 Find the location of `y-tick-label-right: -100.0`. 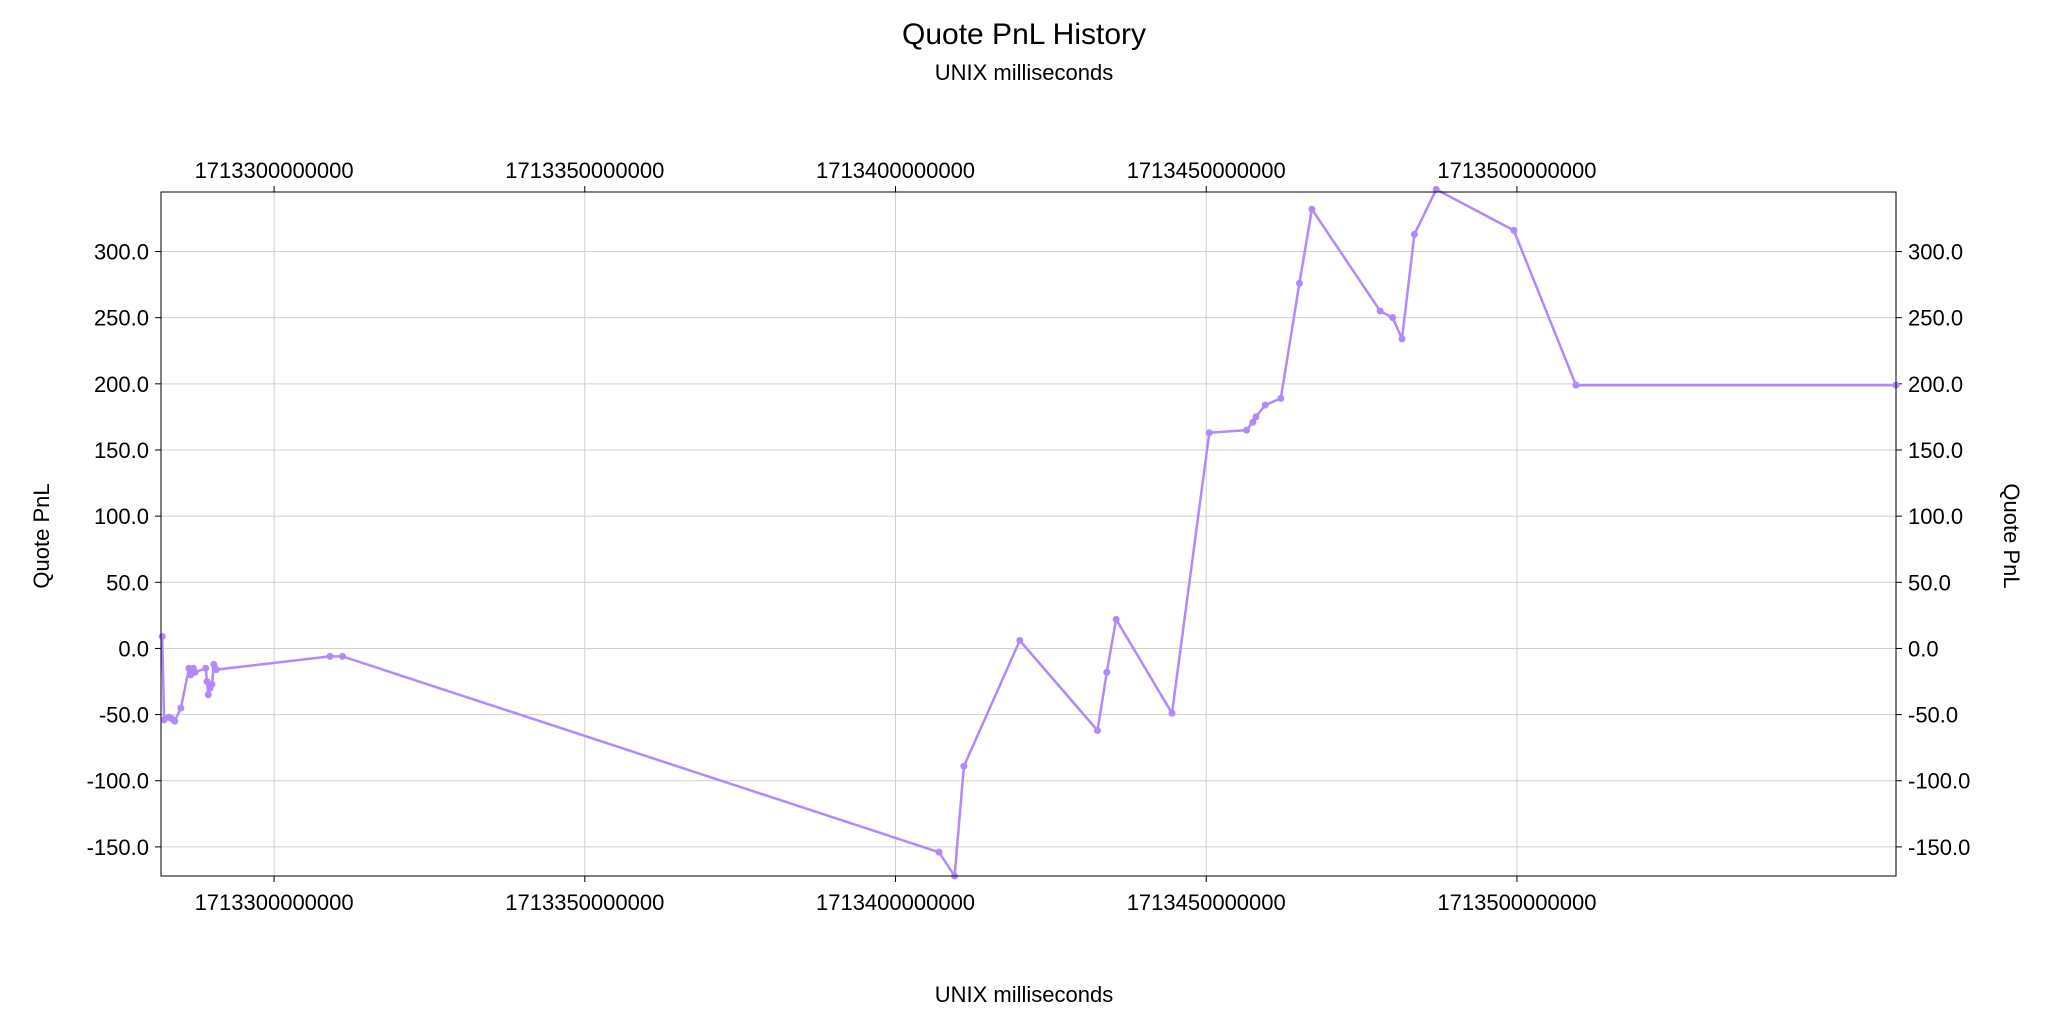

y-tick-label-right: -100.0 is located at coordinates (1939, 781).